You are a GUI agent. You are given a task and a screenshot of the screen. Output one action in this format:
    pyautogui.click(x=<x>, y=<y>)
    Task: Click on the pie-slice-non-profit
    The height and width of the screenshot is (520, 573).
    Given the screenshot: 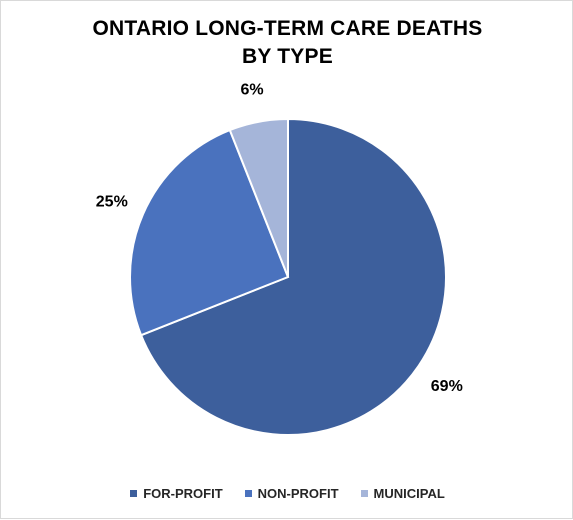 What is the action you would take?
    pyautogui.click(x=209, y=232)
    